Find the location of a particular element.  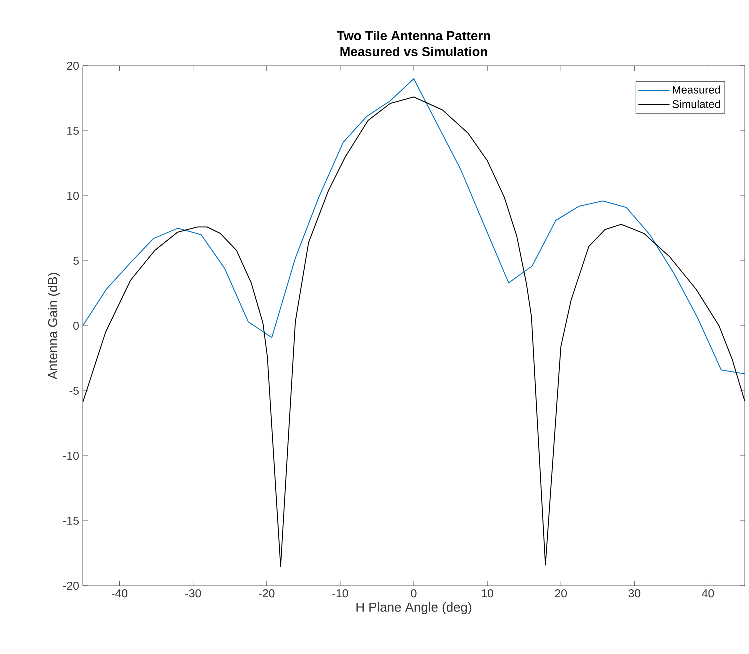

x-tick-label: -10 is located at coordinates (340, 594).